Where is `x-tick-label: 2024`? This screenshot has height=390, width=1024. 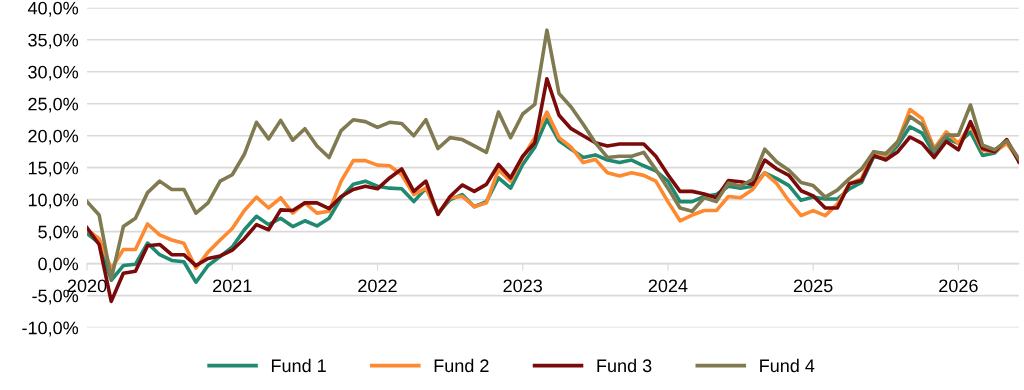 x-tick-label: 2024 is located at coordinates (668, 286).